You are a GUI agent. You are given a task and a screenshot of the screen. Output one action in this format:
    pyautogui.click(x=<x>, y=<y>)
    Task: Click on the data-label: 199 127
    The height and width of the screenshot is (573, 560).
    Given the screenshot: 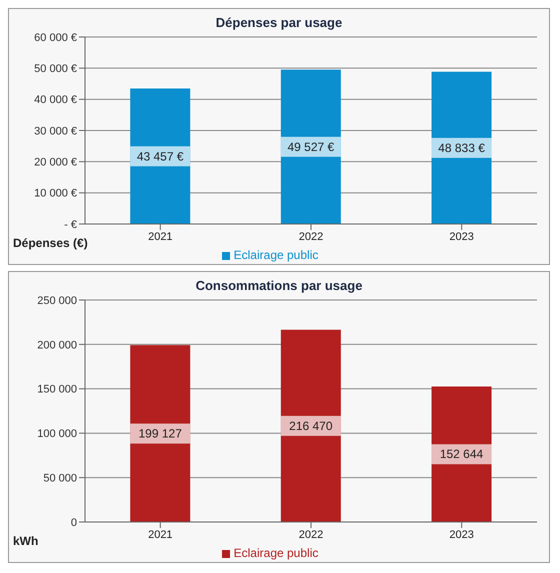 What is the action you would take?
    pyautogui.click(x=160, y=433)
    